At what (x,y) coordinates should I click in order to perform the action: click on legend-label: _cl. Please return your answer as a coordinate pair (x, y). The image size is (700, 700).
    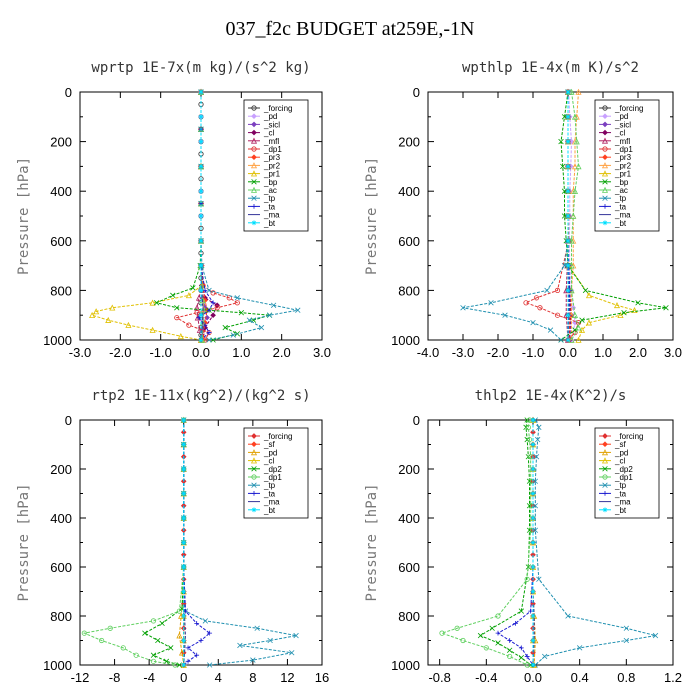
    Looking at the image, I should click on (268, 461).